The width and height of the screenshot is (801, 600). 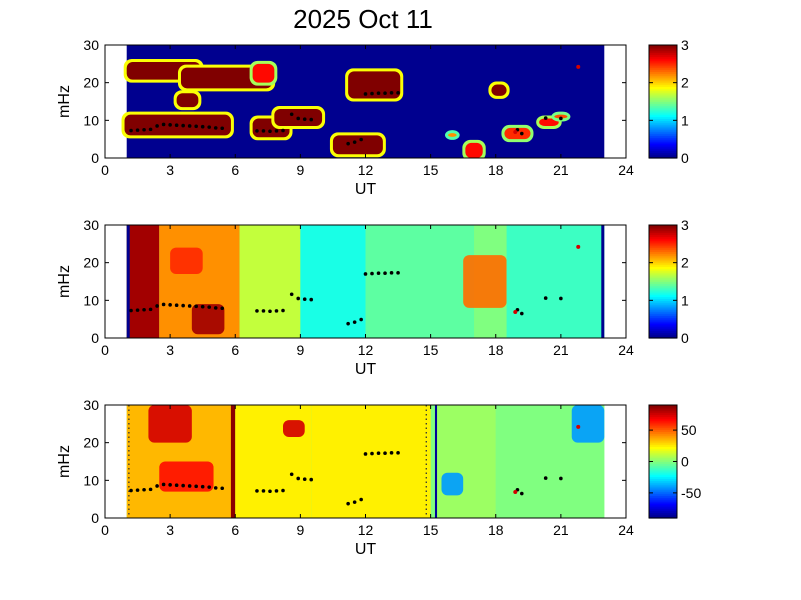 I want to click on x-axis-label: UT, so click(x=366, y=549).